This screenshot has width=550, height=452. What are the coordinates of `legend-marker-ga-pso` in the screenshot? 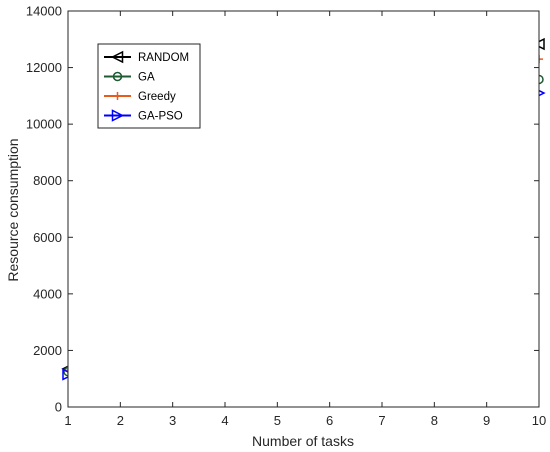 It's located at (118, 115).